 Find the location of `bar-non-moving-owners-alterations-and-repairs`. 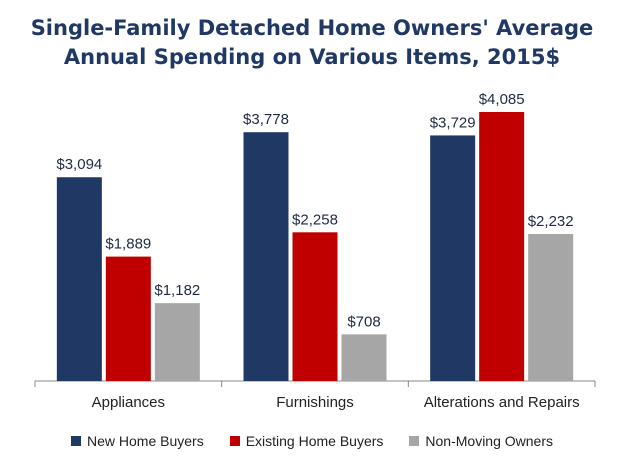

bar-non-moving-owners-alterations-and-repairs is located at coordinates (551, 307).